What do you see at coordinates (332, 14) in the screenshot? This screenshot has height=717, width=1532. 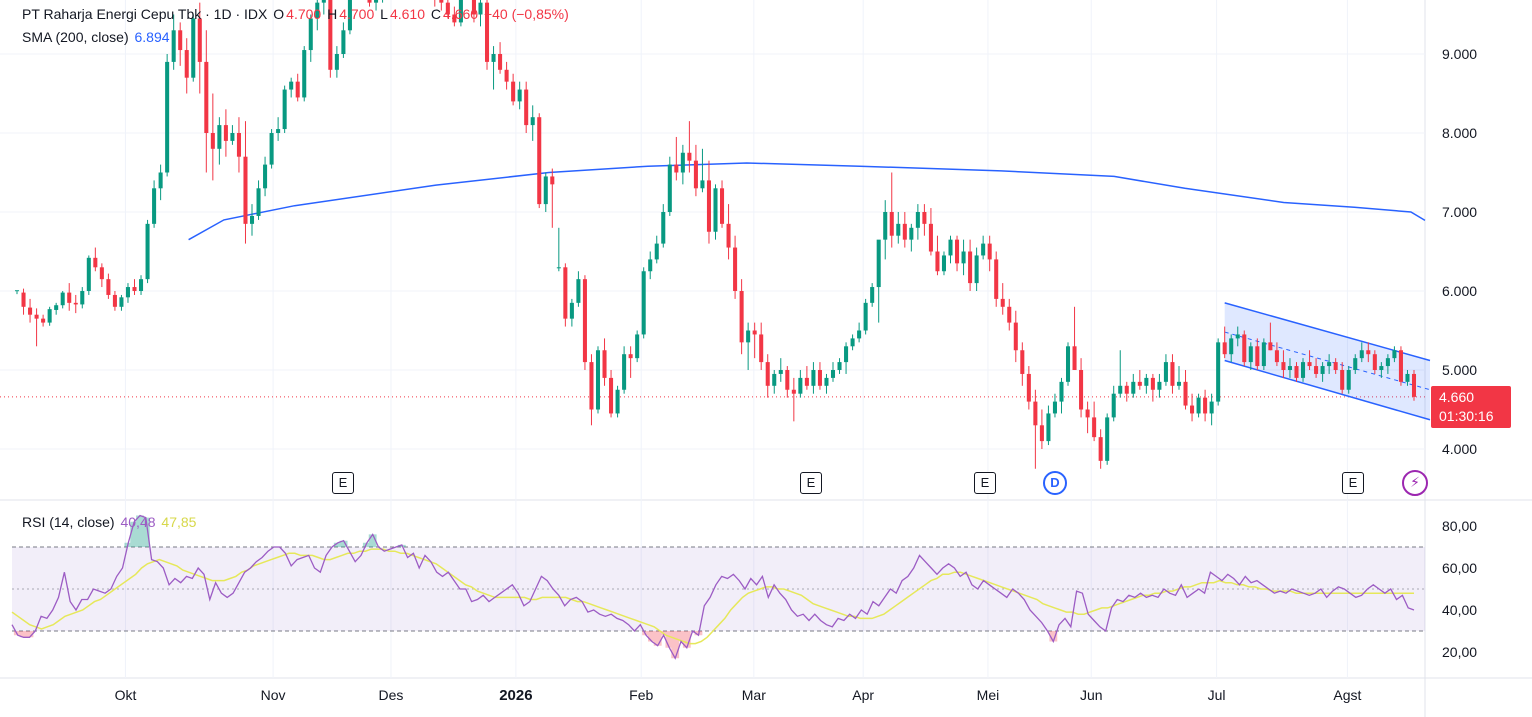 I see `high-label: H` at bounding box center [332, 14].